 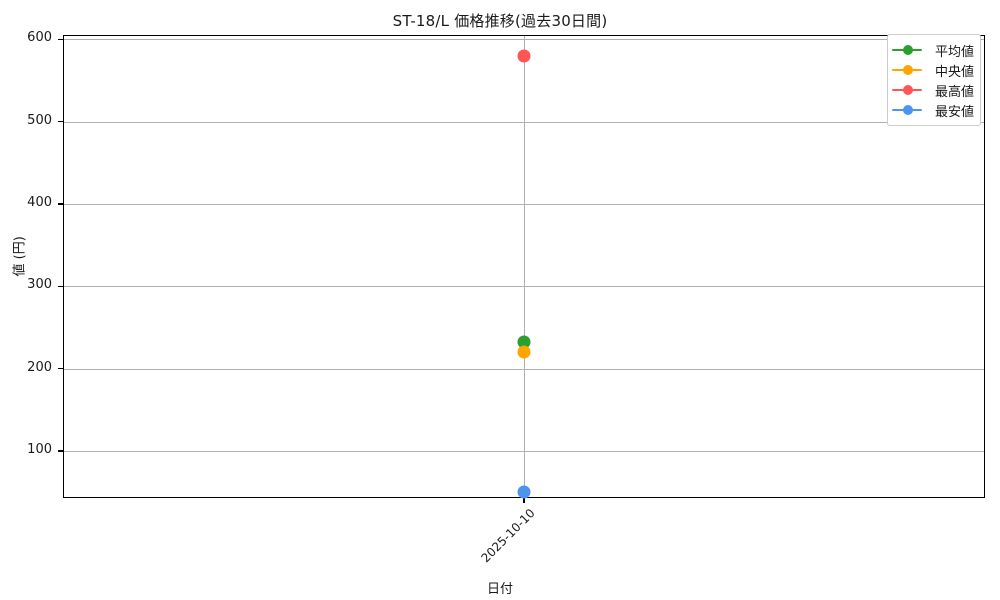 I want to click on y-tick-label: 200, so click(x=39, y=367).